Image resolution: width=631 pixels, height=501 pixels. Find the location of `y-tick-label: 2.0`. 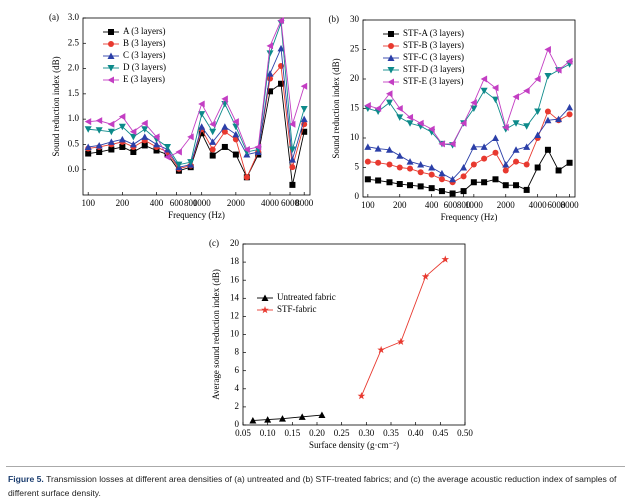

y-tick-label: 2.0 is located at coordinates (74, 68).